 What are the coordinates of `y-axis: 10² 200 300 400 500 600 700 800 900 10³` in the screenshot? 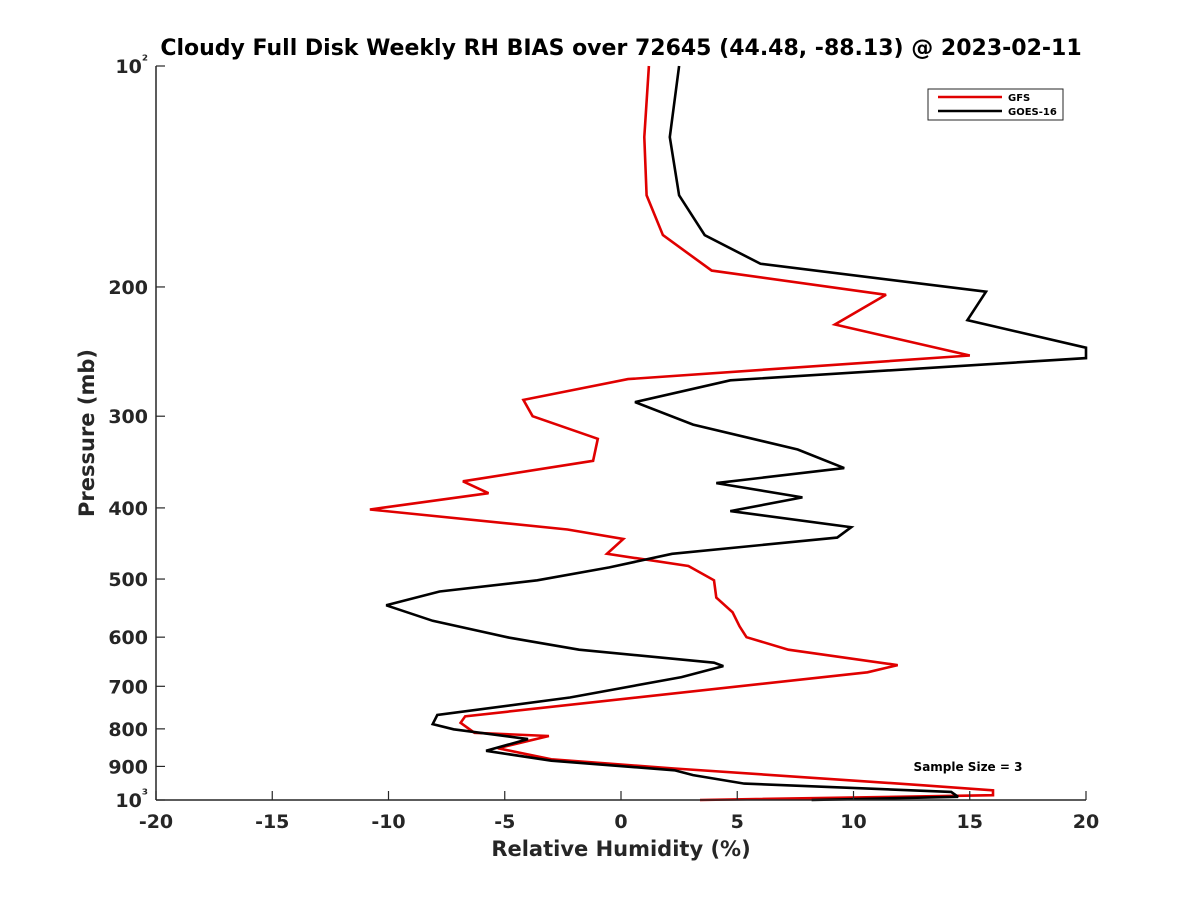 It's located at (136, 432).